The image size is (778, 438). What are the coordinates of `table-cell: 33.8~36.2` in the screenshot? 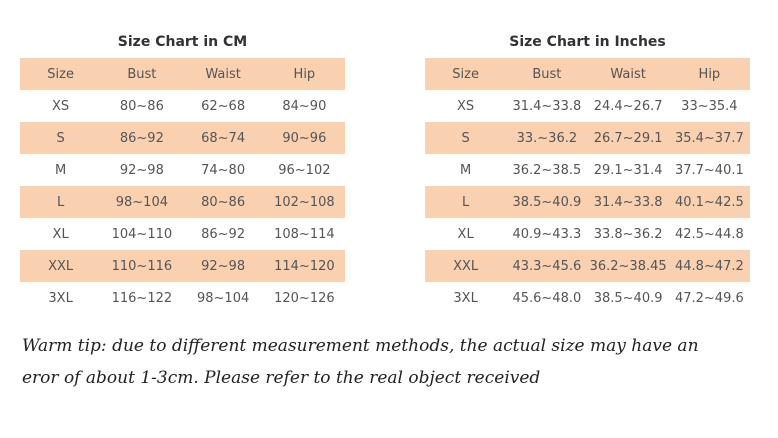 It's located at (628, 234).